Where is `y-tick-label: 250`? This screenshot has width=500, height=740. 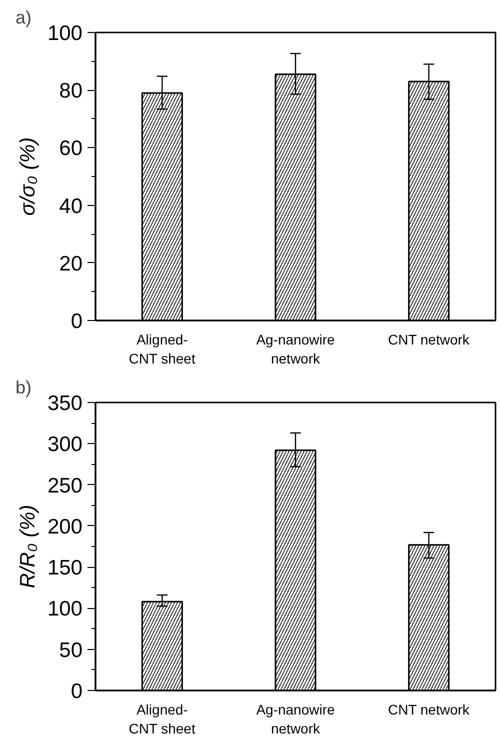
y-tick-label: 250 is located at coordinates (65, 486).